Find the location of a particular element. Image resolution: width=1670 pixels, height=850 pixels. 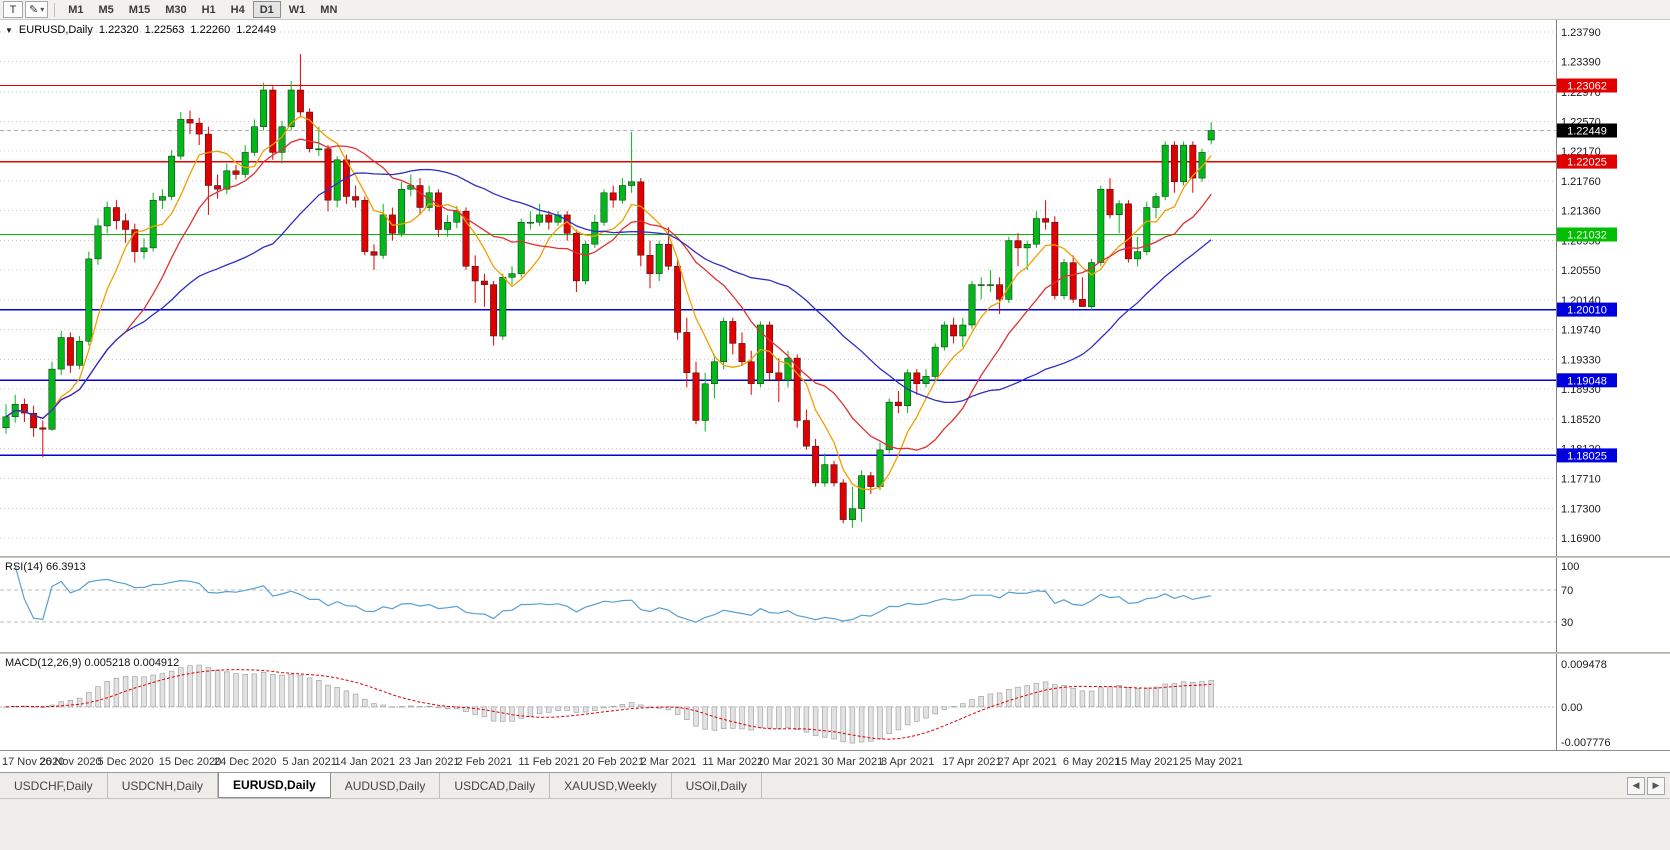

tab-audusd: AUDUSD,Daily is located at coordinates (386, 785).